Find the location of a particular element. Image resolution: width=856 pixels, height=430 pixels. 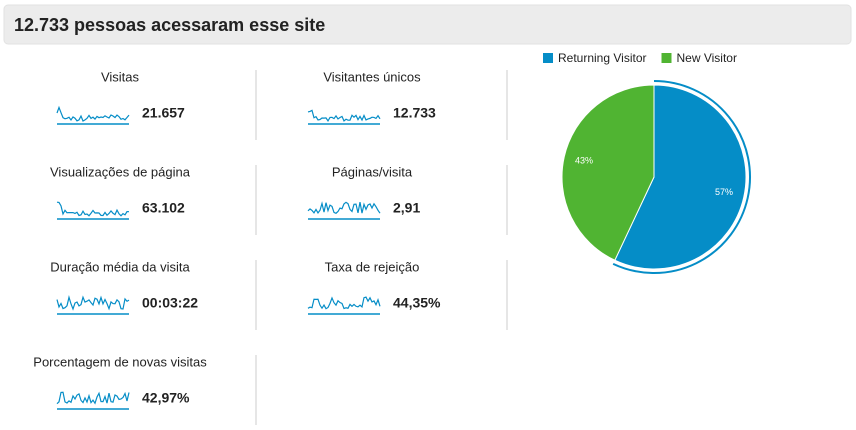

metric-label: Páginas/visita is located at coordinates (372, 171).